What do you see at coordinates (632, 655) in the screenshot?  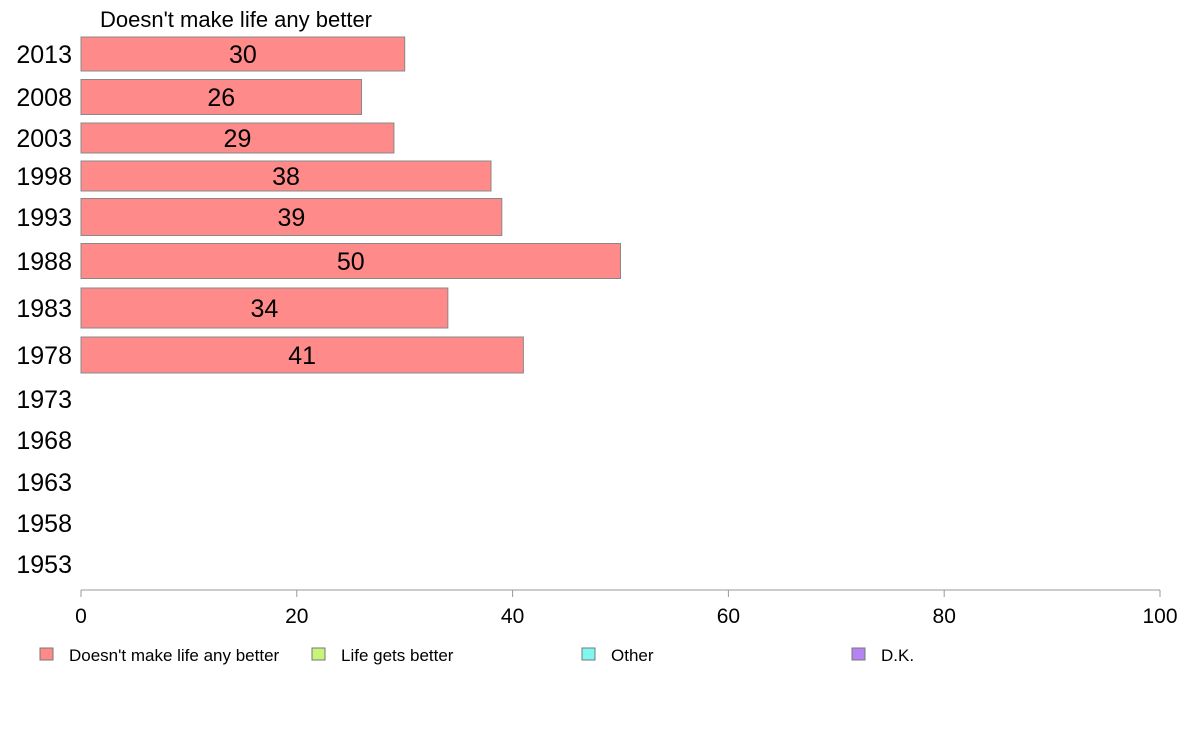 I see `legend-label: Other` at bounding box center [632, 655].